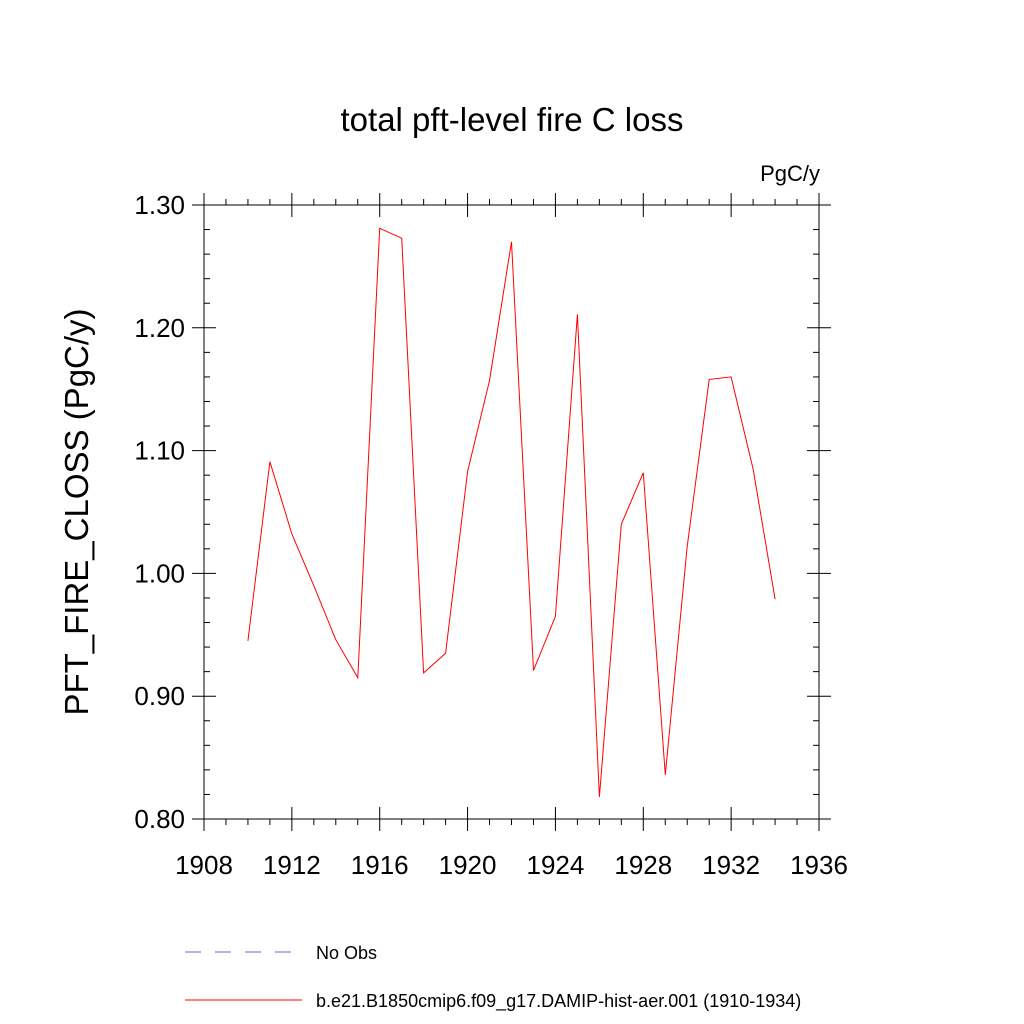 Image resolution: width=1024 pixels, height=1024 pixels. What do you see at coordinates (204, 865) in the screenshot?
I see `x-tick-label: 1908` at bounding box center [204, 865].